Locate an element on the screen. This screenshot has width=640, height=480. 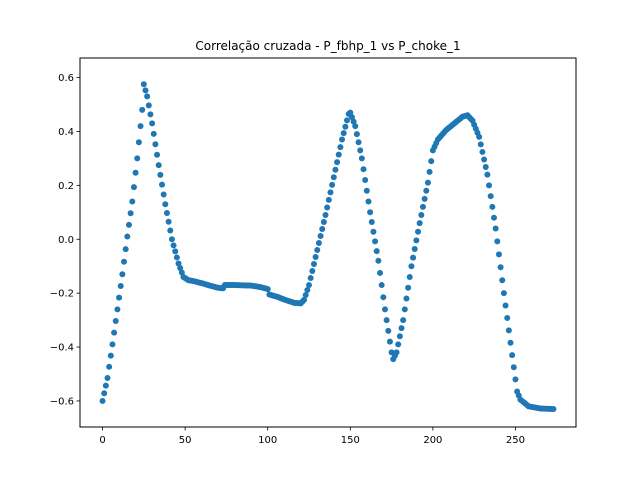
y-axis: −0.6 −0.4 −0.2 0.0 0.2 0.4 0.6 is located at coordinates (65, 240).